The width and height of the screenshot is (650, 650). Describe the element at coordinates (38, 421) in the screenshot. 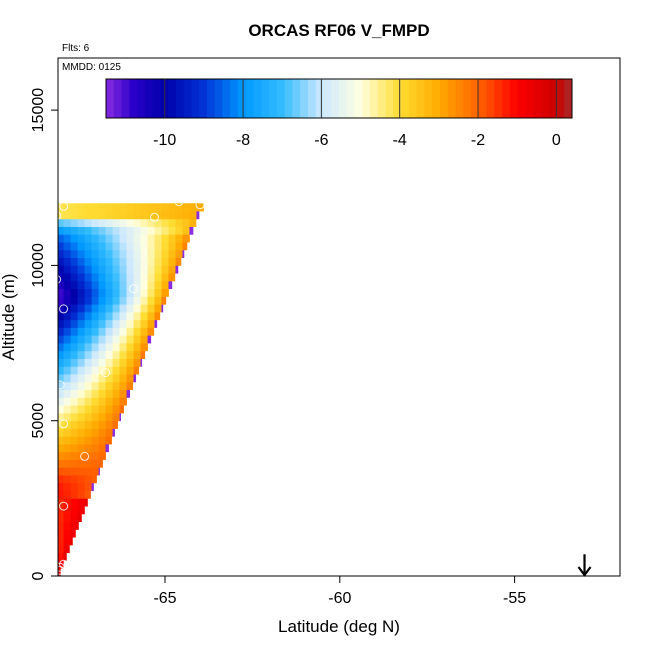

I see `y-tick-label: 5000` at that location.